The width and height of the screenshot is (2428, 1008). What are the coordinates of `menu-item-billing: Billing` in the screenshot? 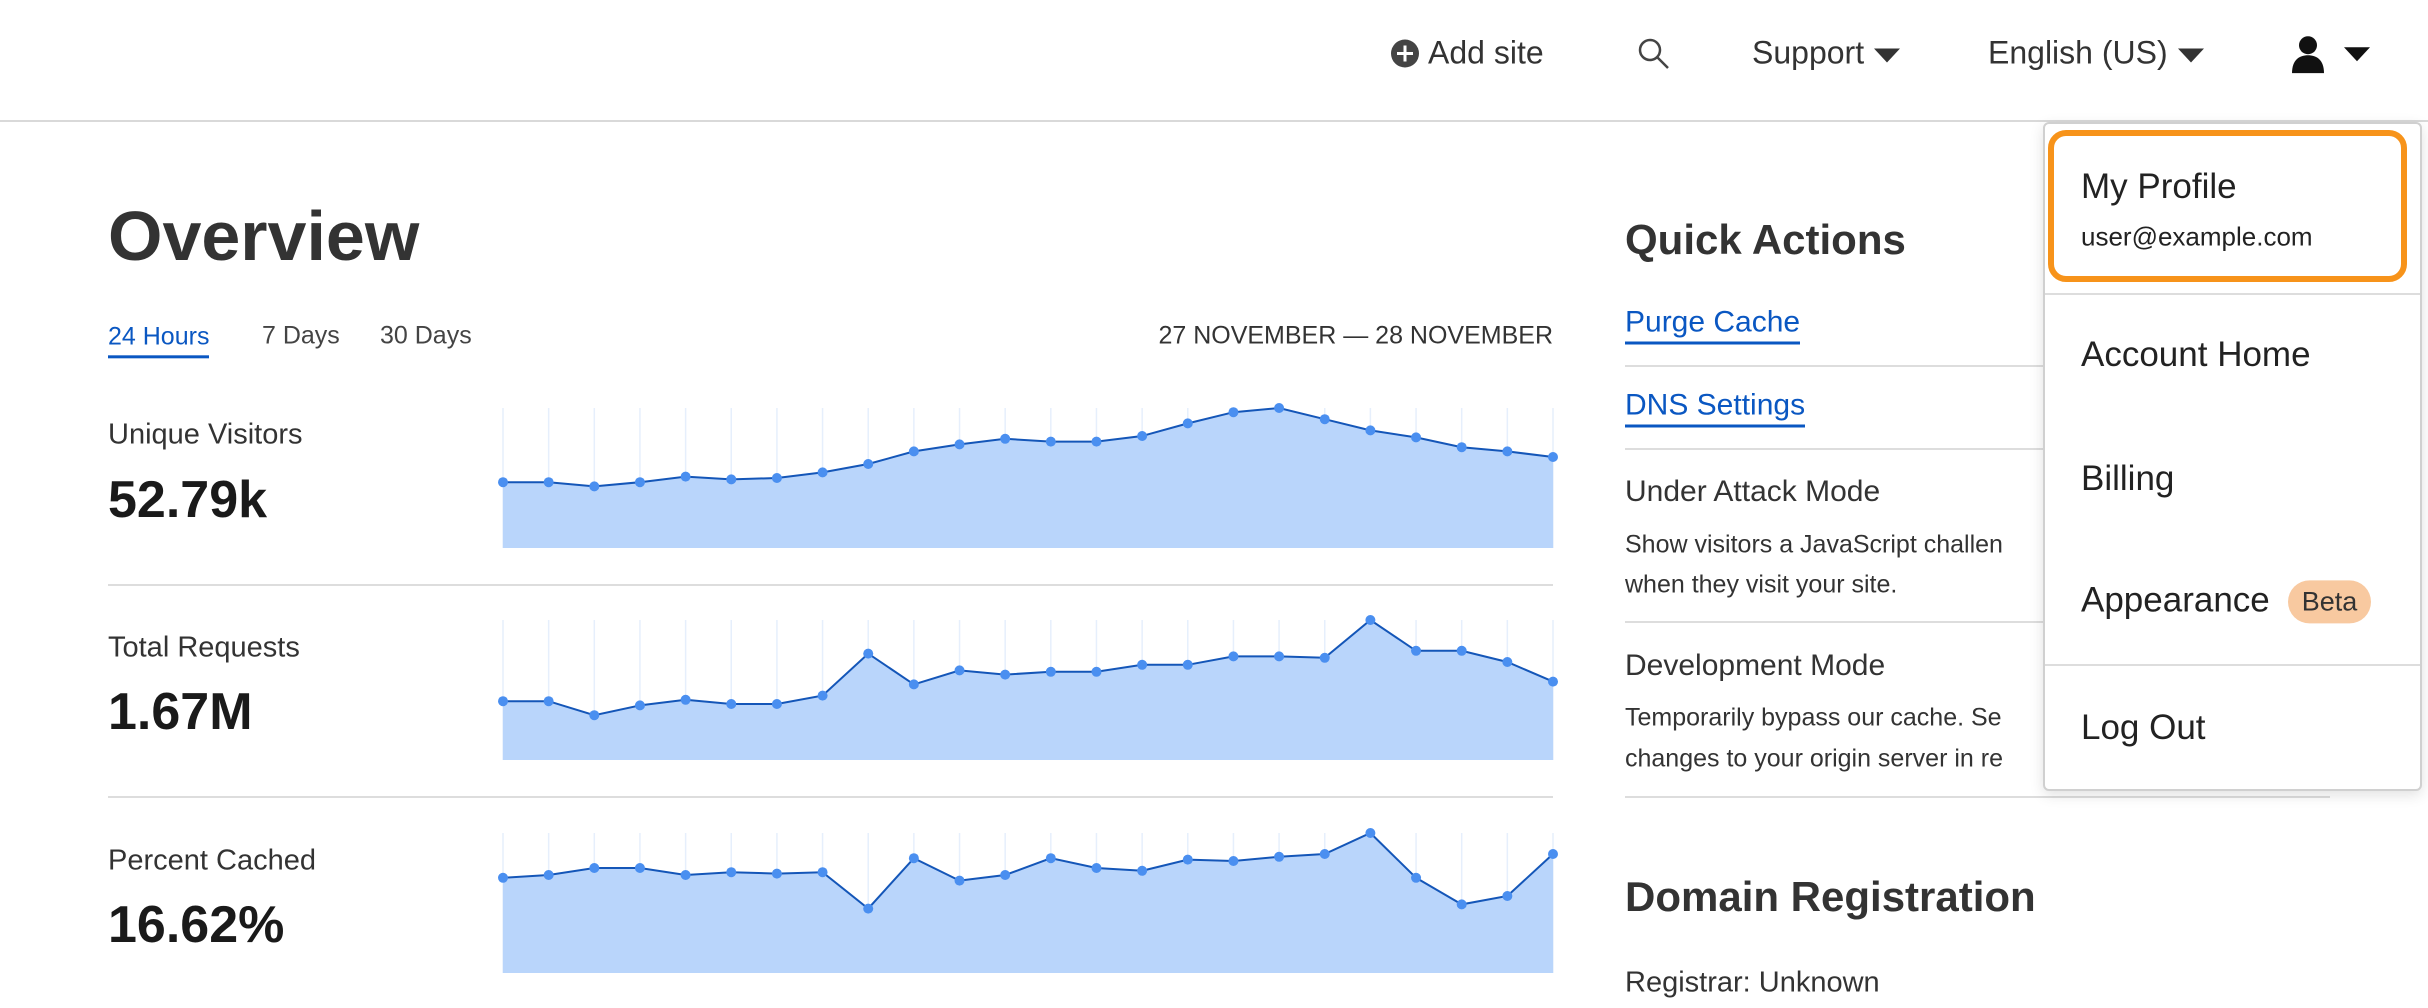 It's located at (2128, 478).